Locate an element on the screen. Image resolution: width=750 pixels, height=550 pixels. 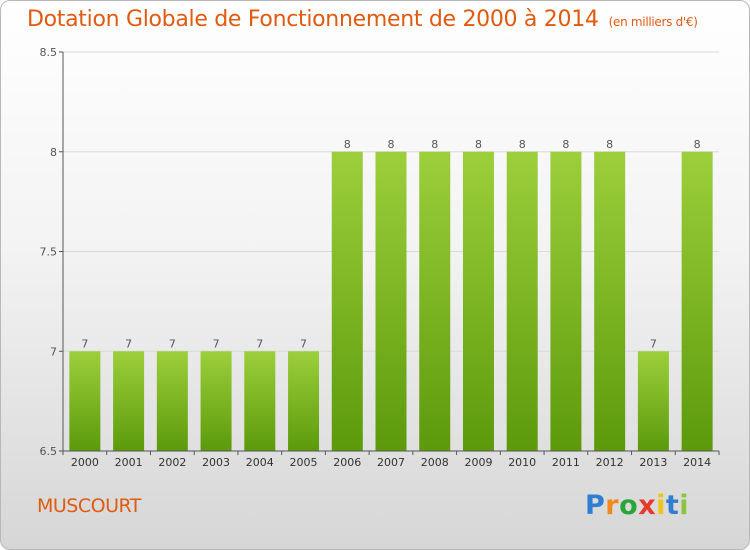
x-tick-label: 2004 is located at coordinates (260, 462).